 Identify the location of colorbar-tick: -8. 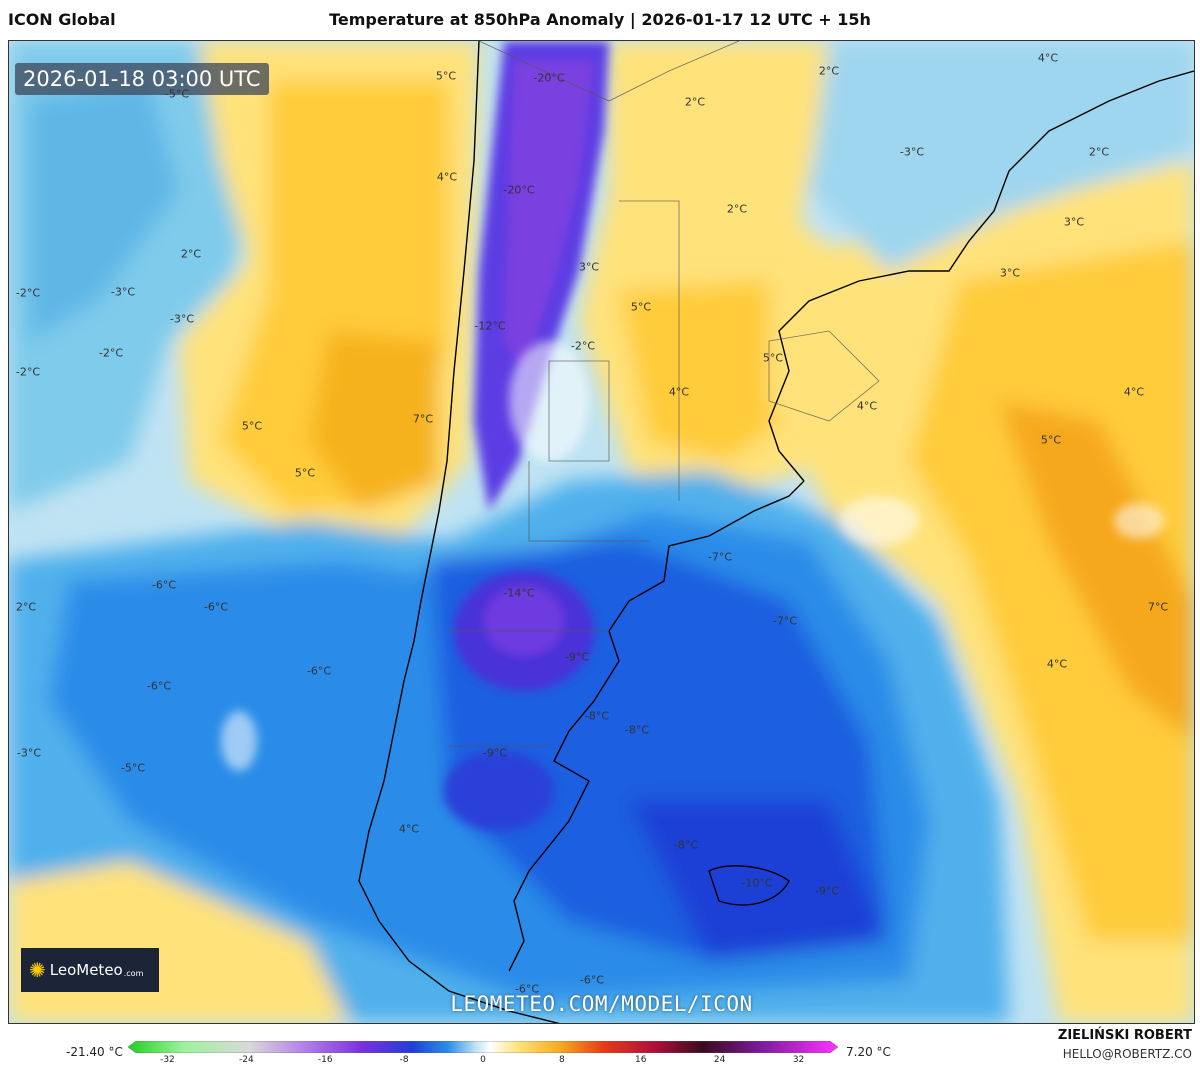
(404, 1060).